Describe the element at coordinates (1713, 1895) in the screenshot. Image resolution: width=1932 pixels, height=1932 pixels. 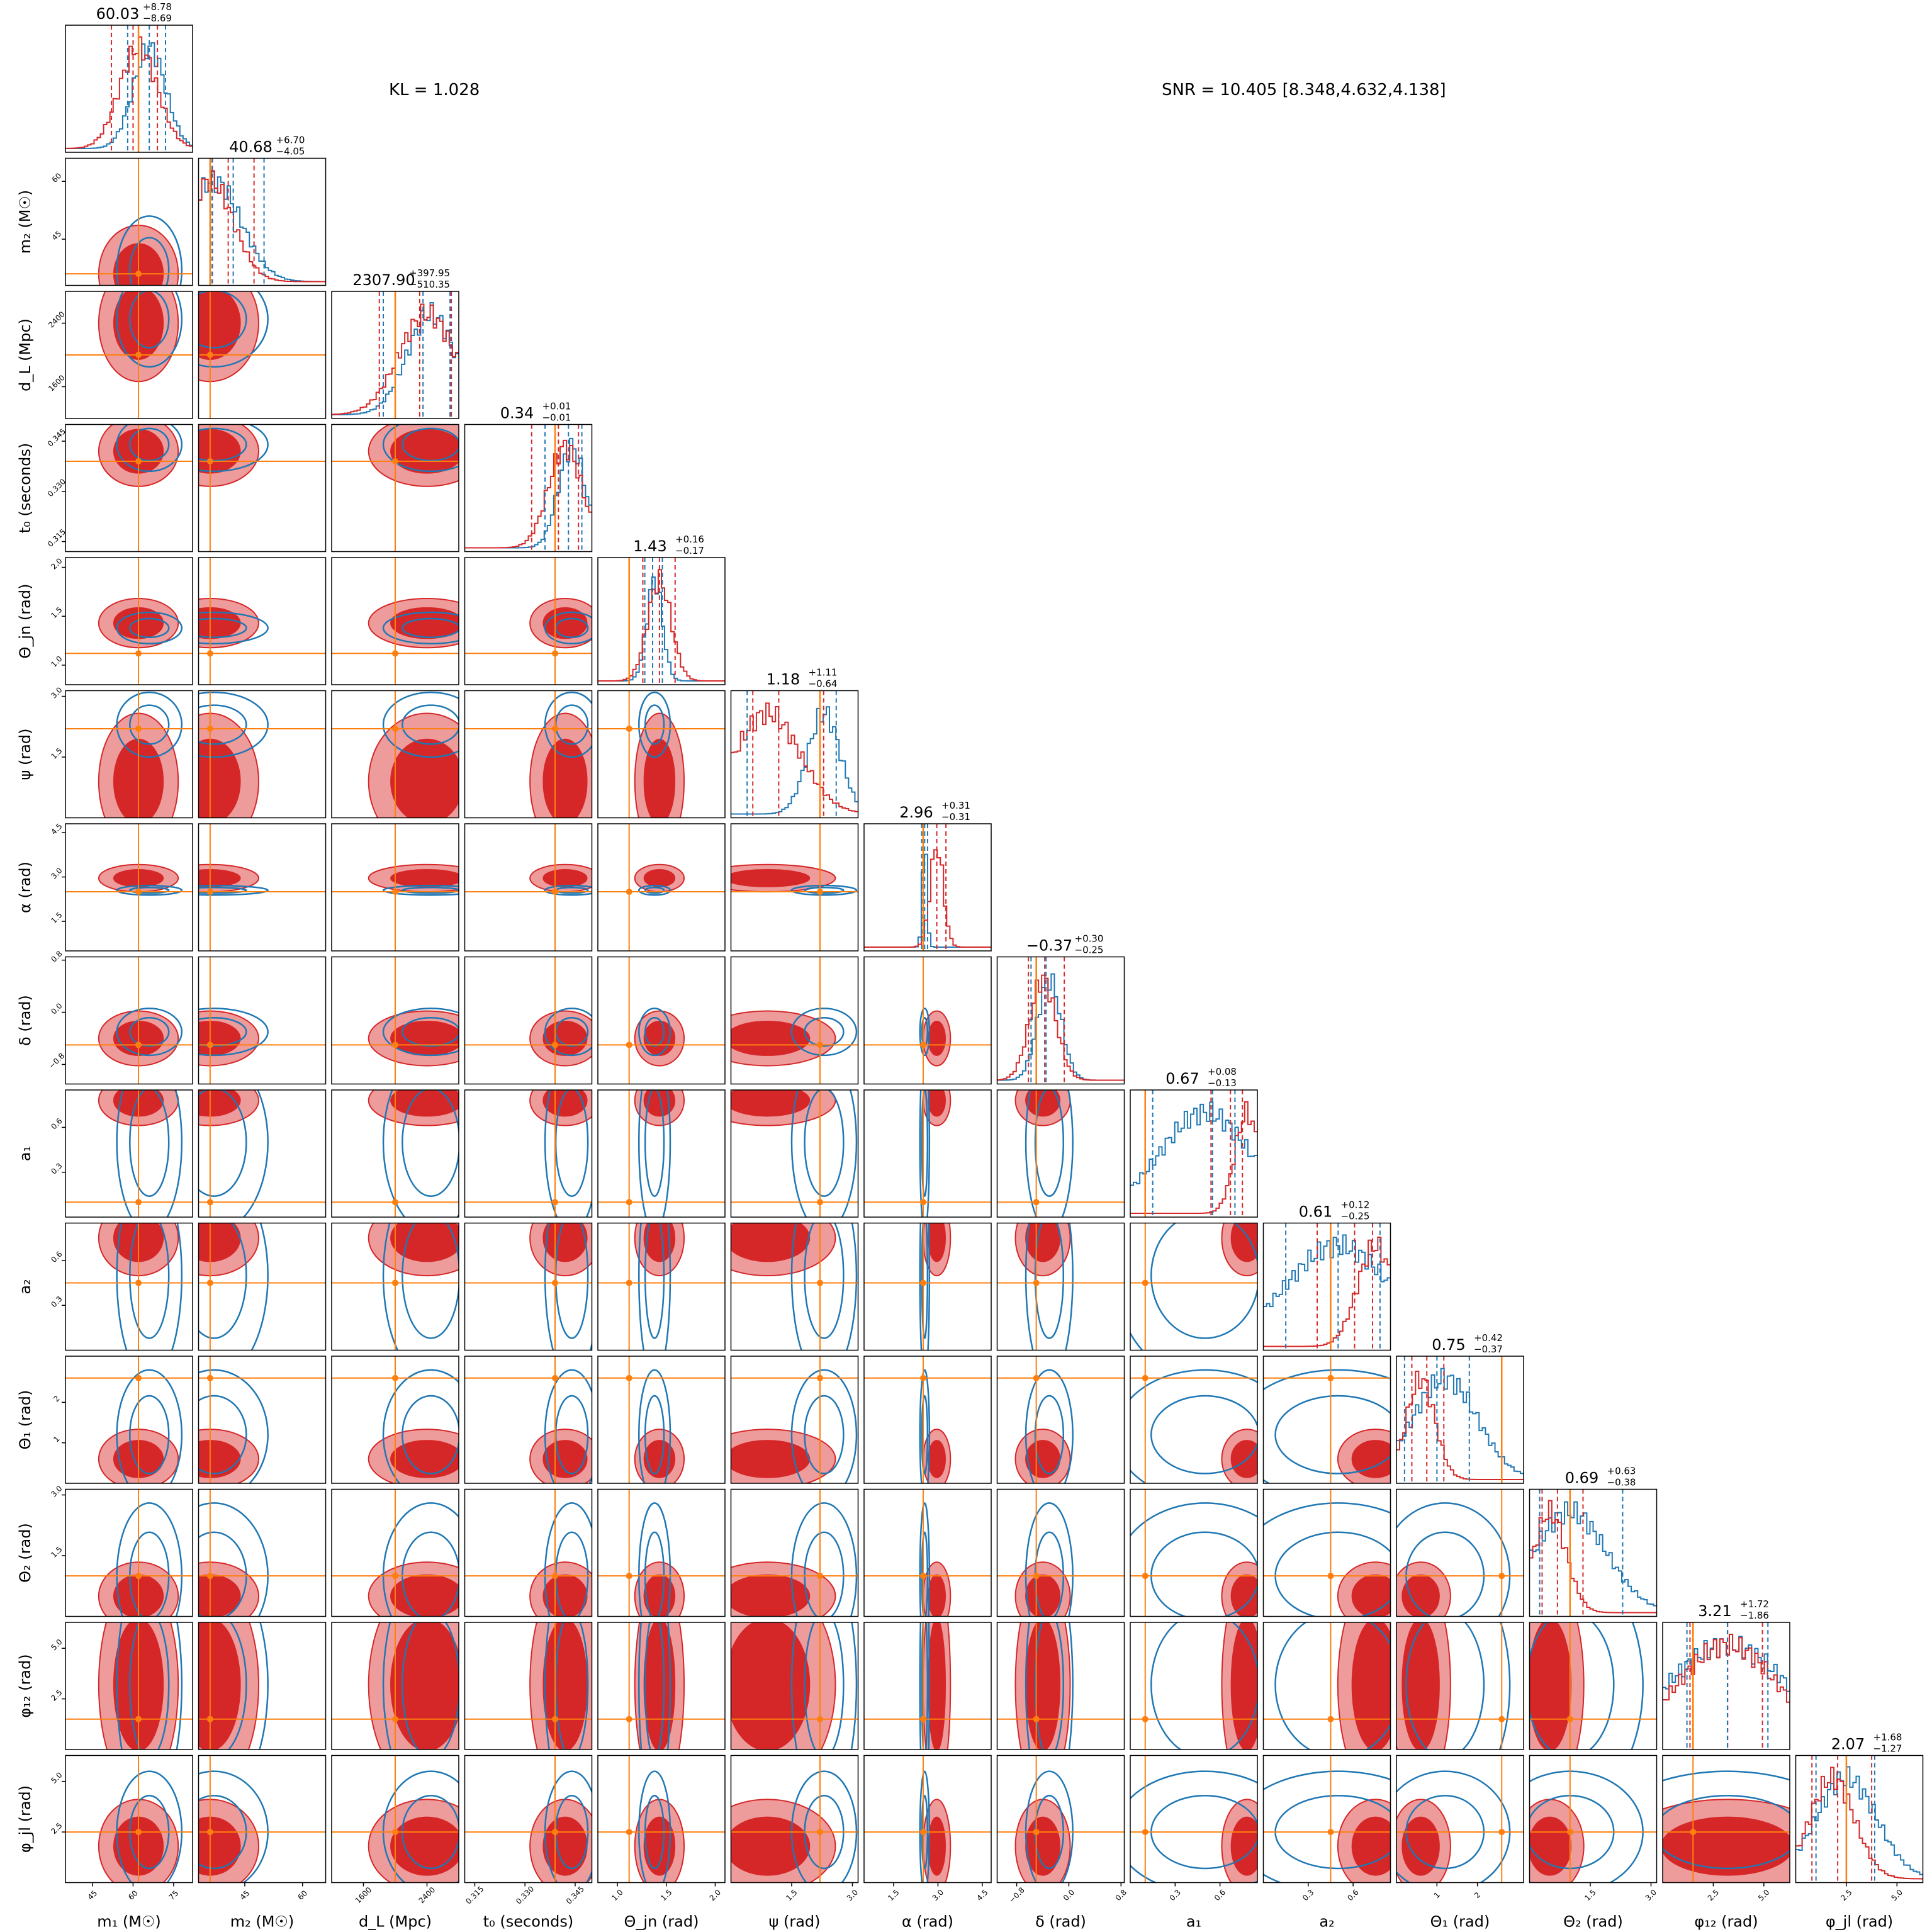
I see `x-tick-label: 2.5` at that location.